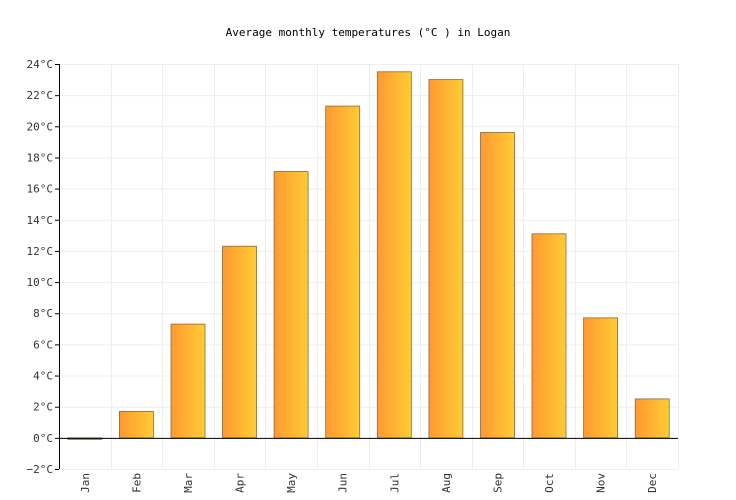 This screenshot has width=736, height=500. I want to click on y-tick-label: 2°C, so click(43, 407).